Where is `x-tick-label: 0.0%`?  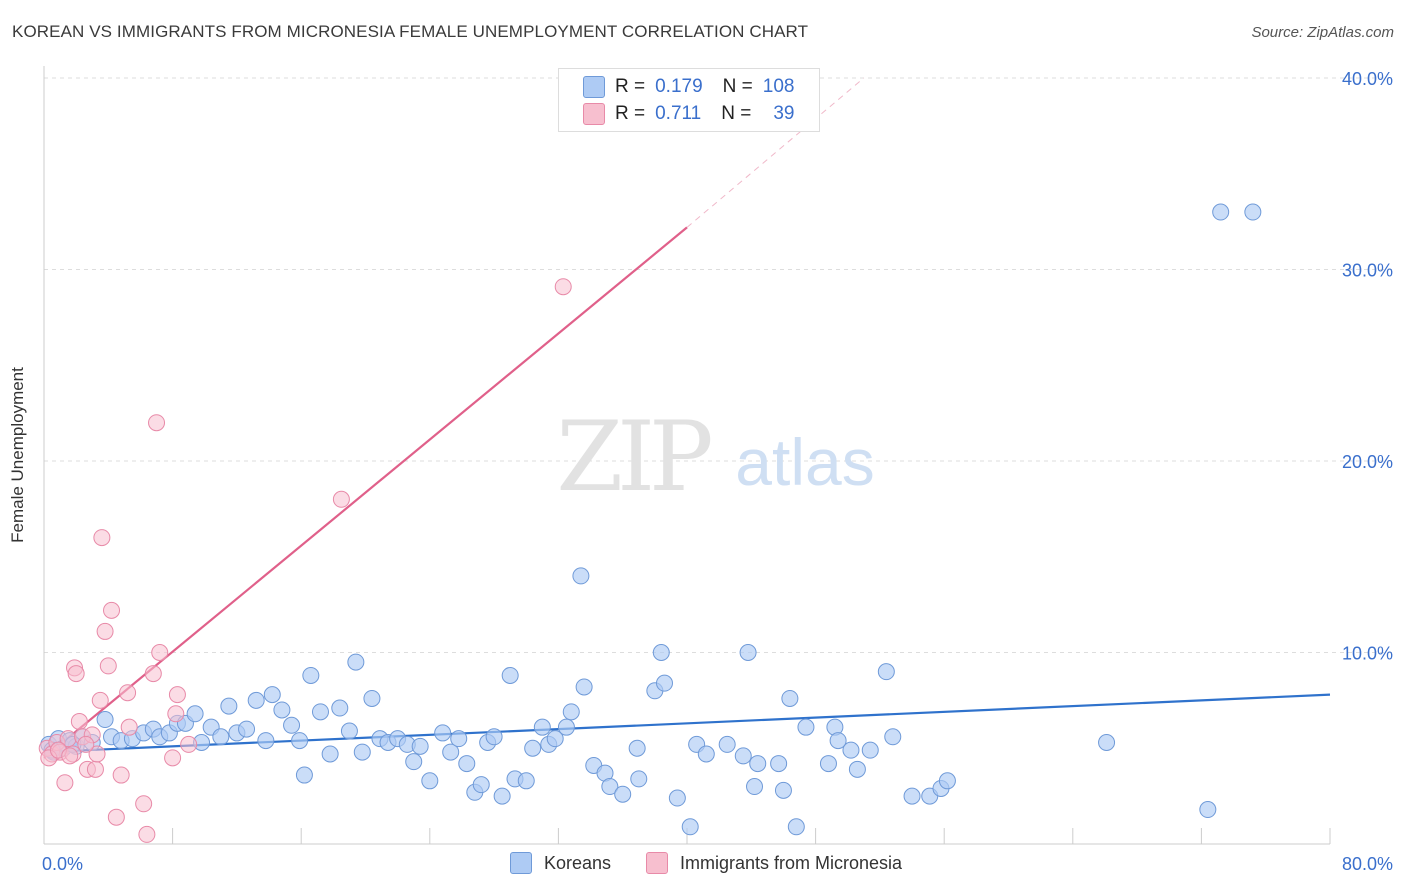
x-tick-label: 0.0% is located at coordinates (62, 864).